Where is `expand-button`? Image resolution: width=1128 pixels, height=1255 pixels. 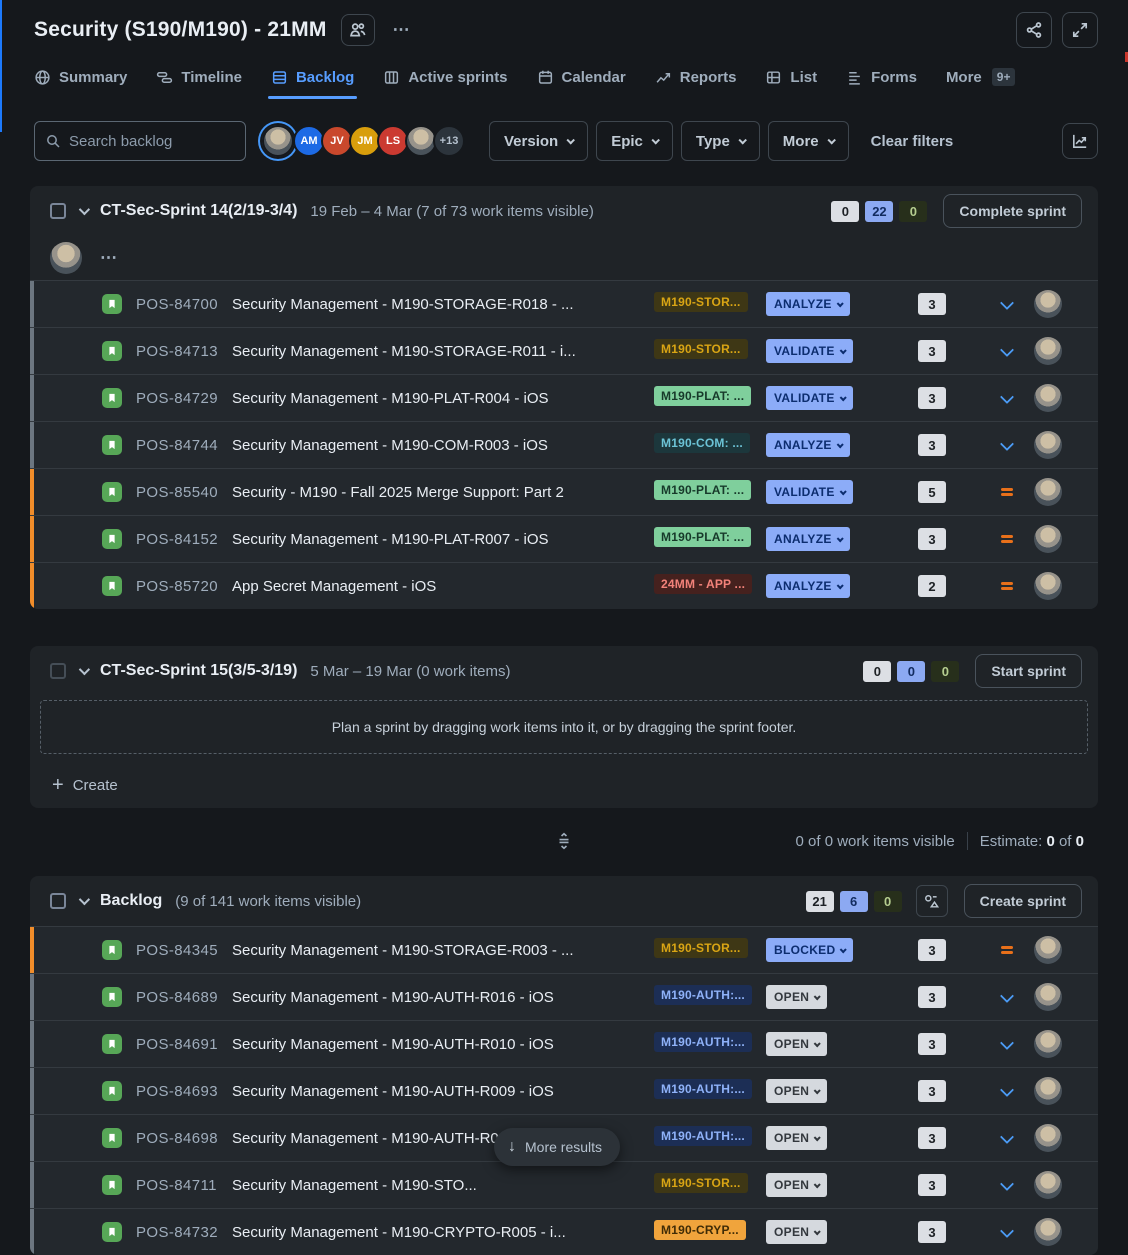
expand-button is located at coordinates (1080, 30).